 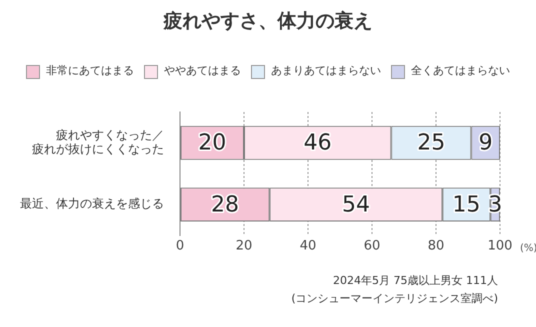 I want to click on y-tick-label: 最近、体力の衰えを感じる, so click(x=92, y=203).